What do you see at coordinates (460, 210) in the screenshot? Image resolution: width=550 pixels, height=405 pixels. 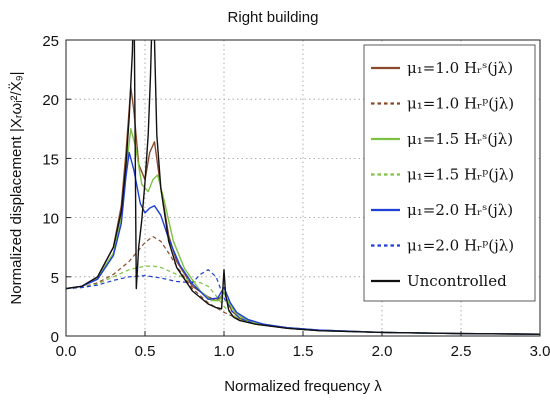 I see `legend-label: μ₁=2.0 Hᵣˢ(jλ)` at bounding box center [460, 210].